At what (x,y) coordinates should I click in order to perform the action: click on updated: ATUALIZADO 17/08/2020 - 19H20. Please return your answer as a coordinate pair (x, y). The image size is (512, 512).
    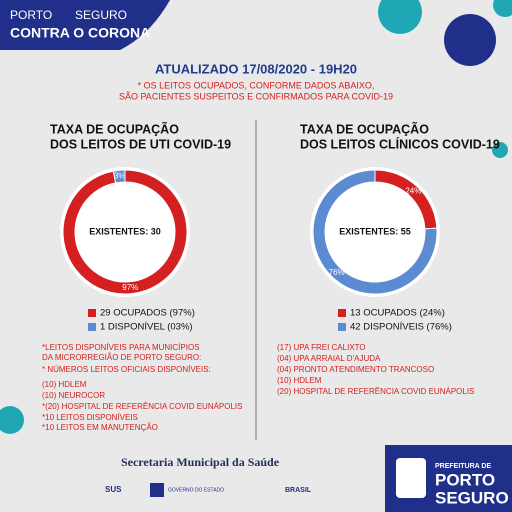
    Looking at the image, I should click on (256, 68).